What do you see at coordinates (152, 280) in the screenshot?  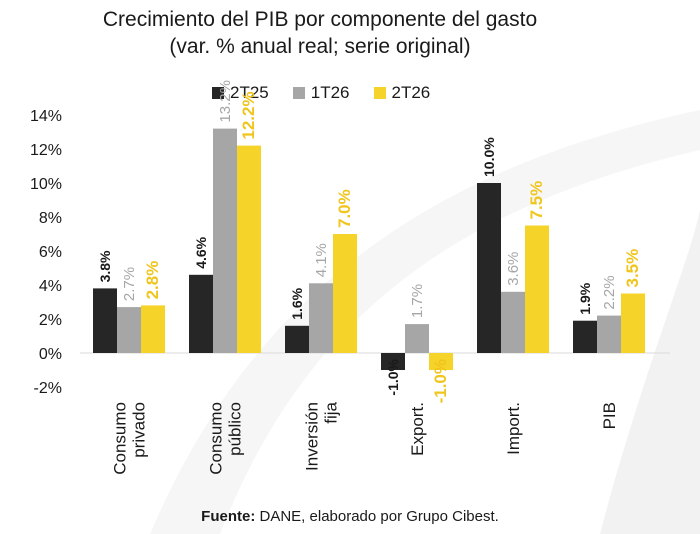 I see `bar-value-label: 2.8%` at bounding box center [152, 280].